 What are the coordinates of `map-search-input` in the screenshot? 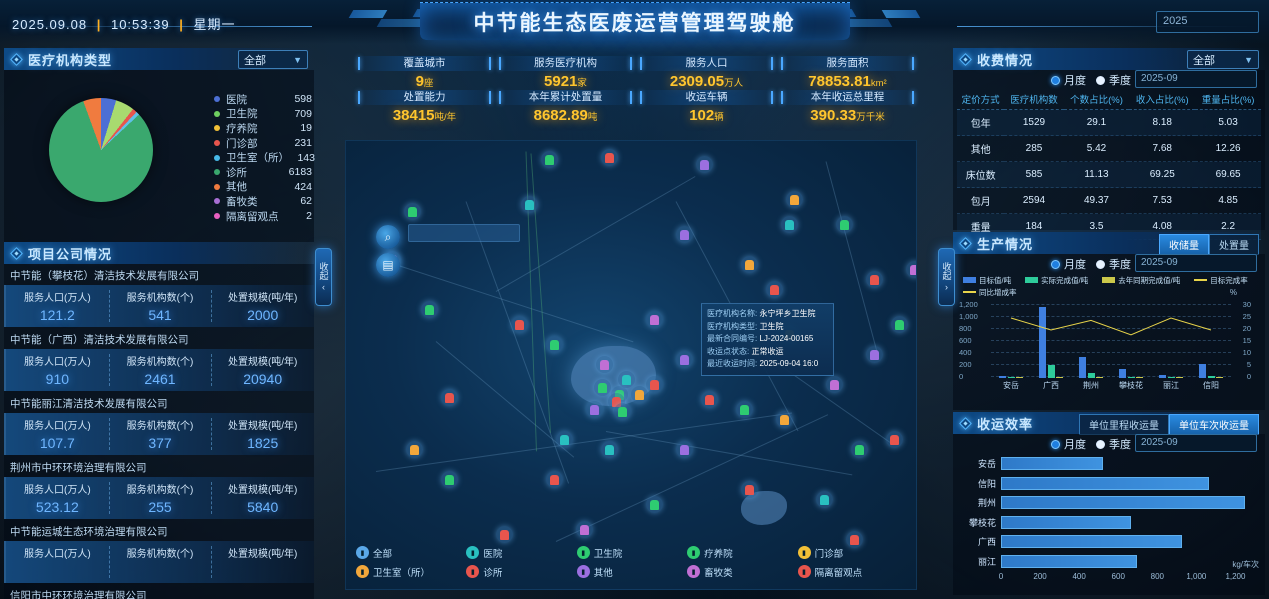 It's located at (464, 233).